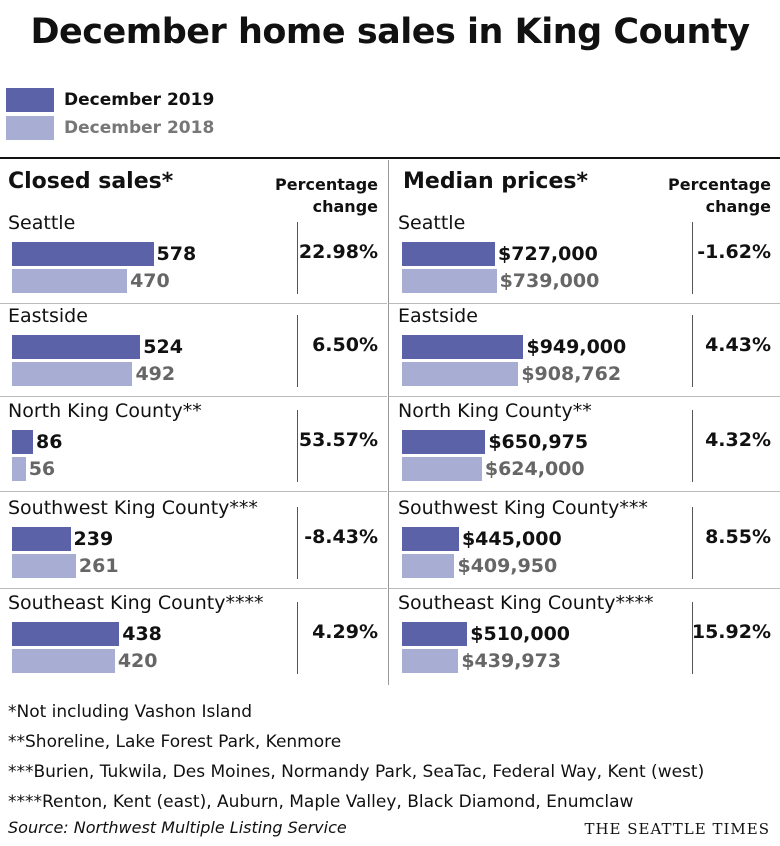  I want to click on legend-swatch-2018, so click(30, 128).